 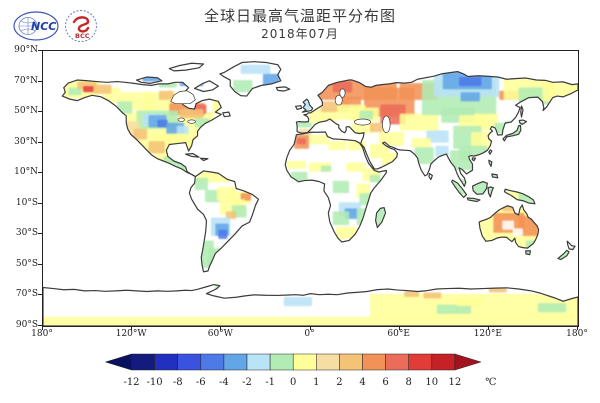 I want to click on bcc-logo-text: BCC, so click(x=82, y=36).